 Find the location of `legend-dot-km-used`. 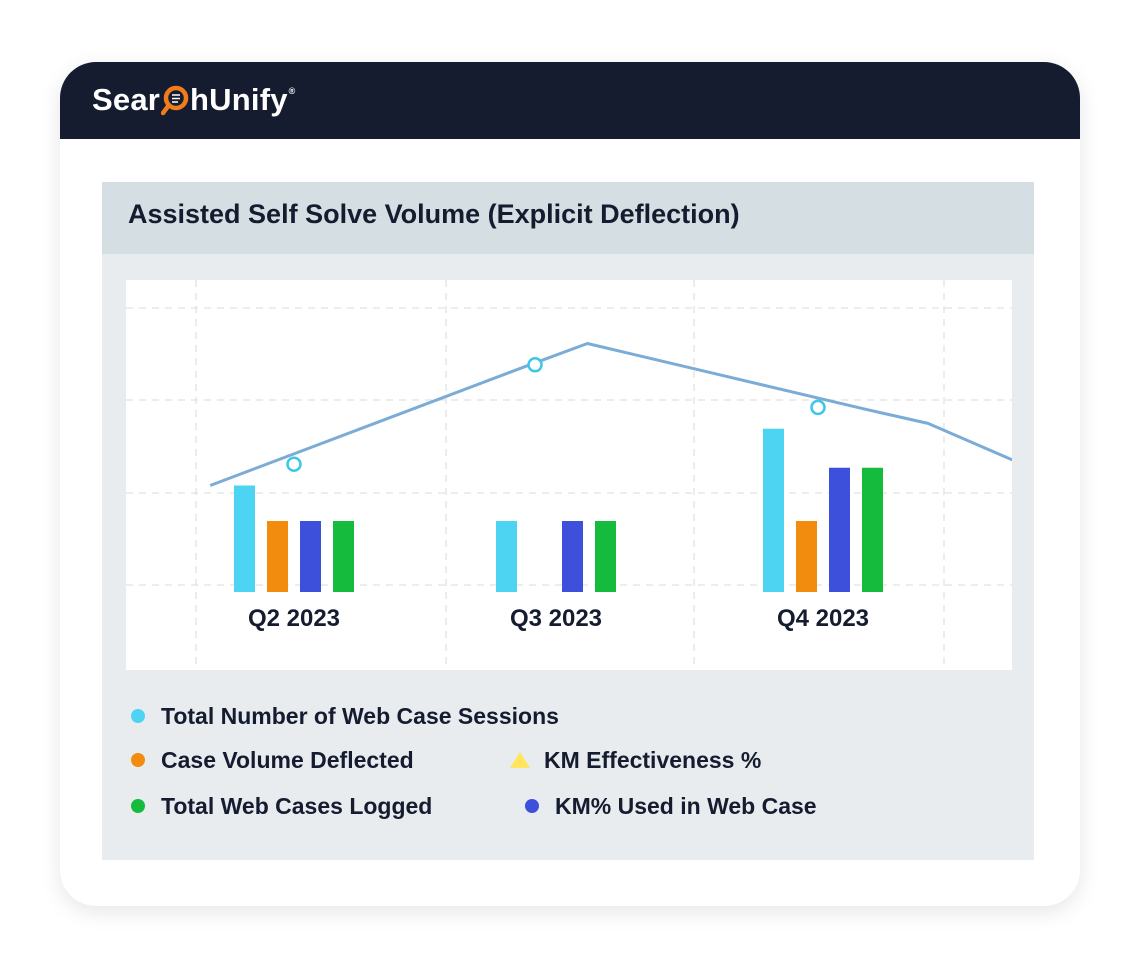

legend-dot-km-used is located at coordinates (532, 806).